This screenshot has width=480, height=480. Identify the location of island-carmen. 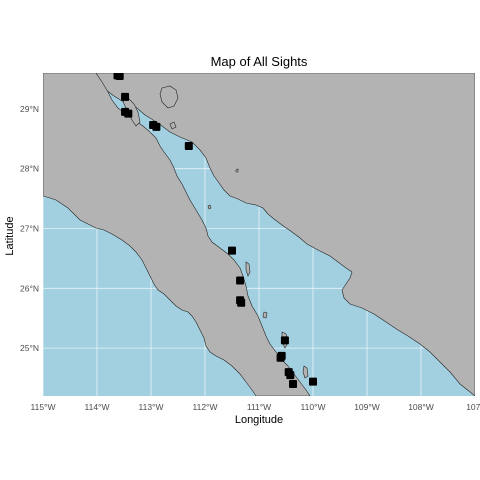
(248, 269).